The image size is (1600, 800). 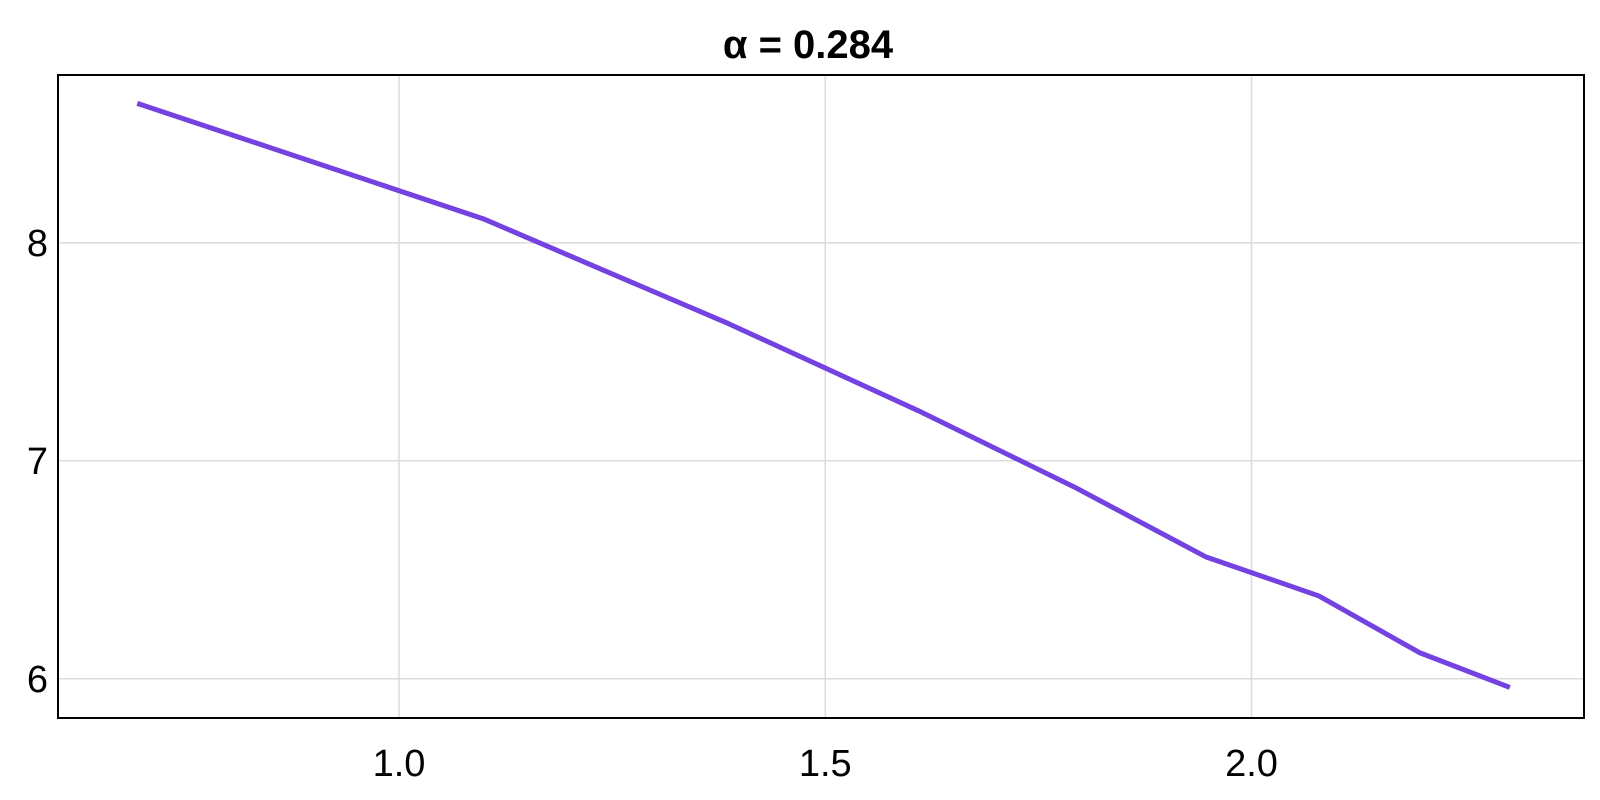 What do you see at coordinates (1251, 764) in the screenshot?
I see `x-tick-label: 2.0` at bounding box center [1251, 764].